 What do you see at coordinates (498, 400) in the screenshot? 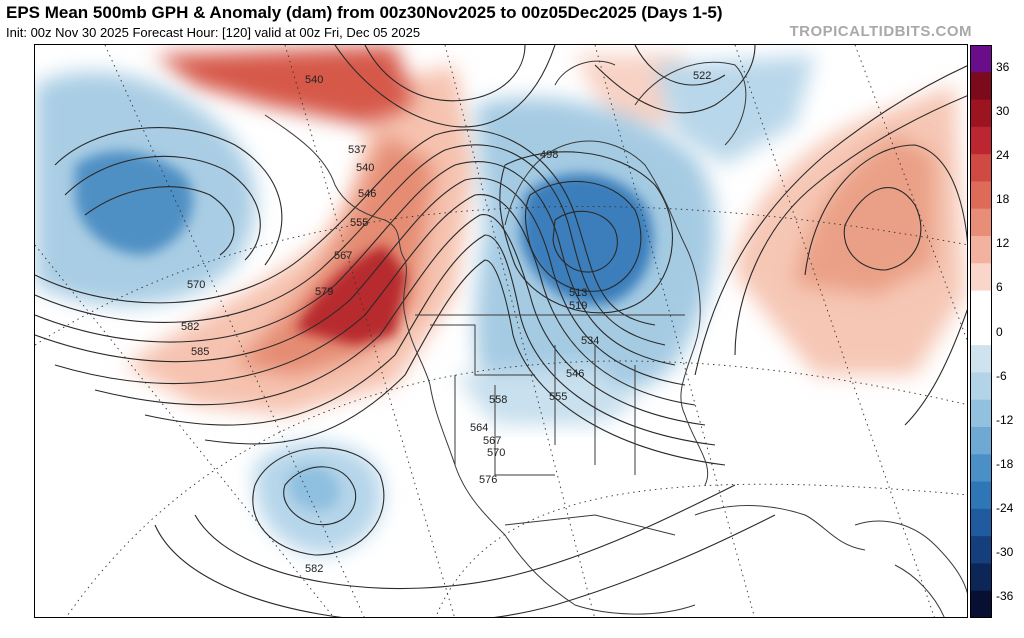
I see `contour-label: 558` at bounding box center [498, 400].